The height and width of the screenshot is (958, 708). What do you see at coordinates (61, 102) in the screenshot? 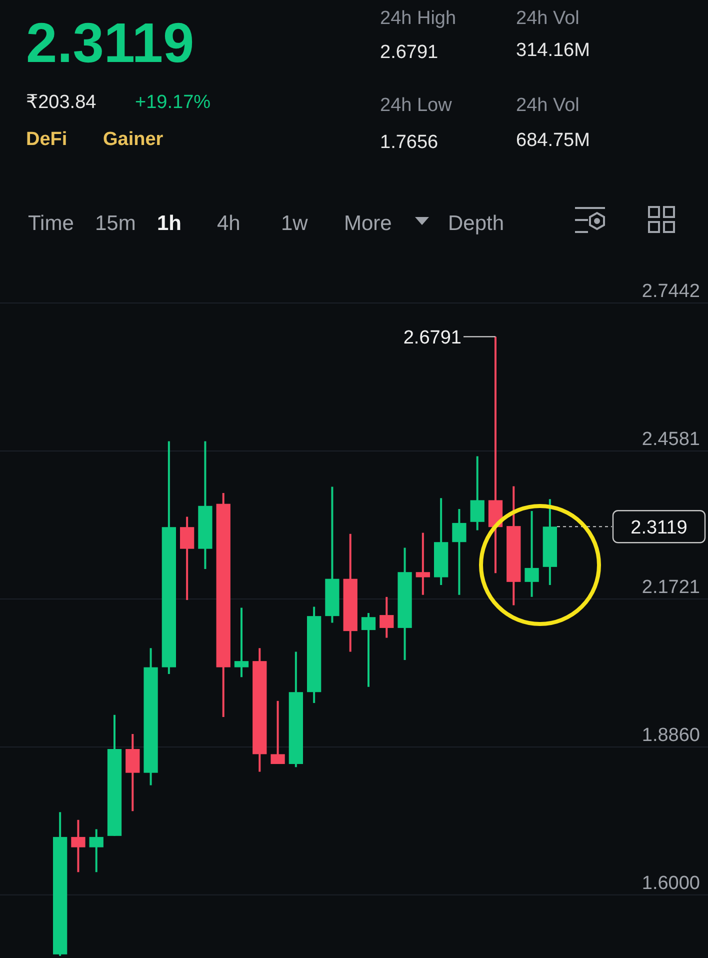
I see `text: ₹203.84` at bounding box center [61, 102].